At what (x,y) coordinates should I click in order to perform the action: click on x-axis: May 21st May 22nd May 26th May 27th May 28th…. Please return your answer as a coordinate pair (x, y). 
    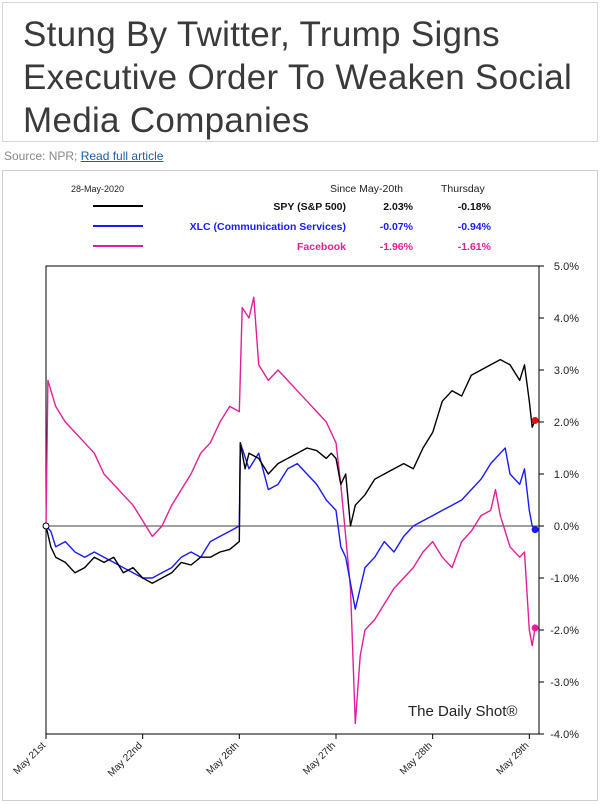
    Looking at the image, I should click on (272, 756).